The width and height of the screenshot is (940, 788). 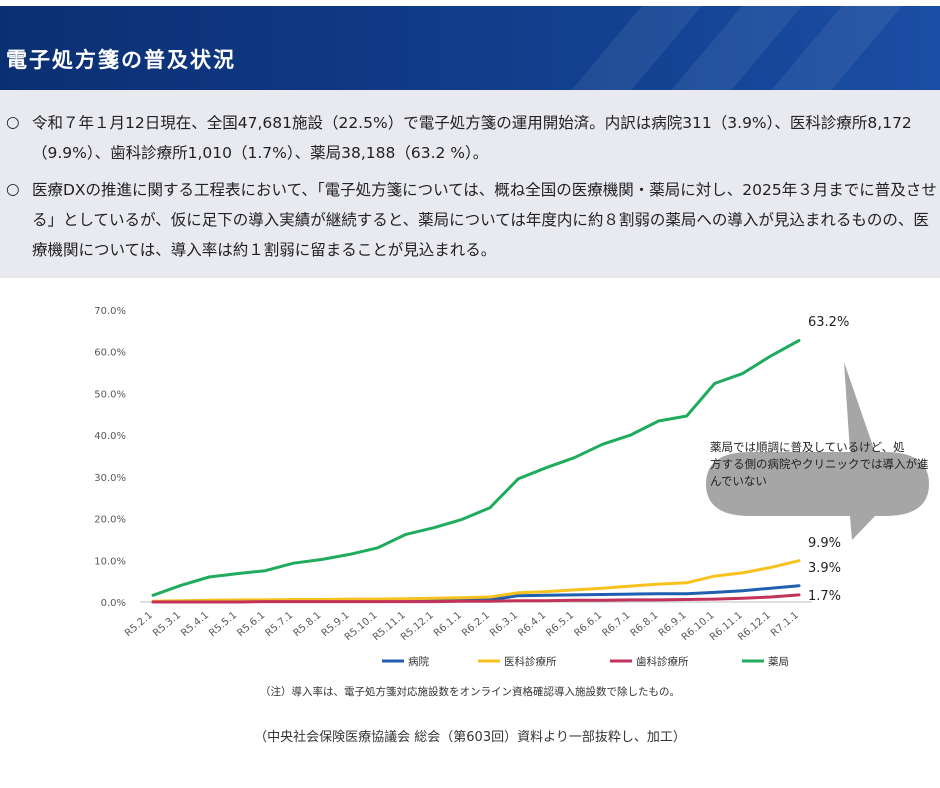 I want to click on end-value-label: 1.7%, so click(x=824, y=596).